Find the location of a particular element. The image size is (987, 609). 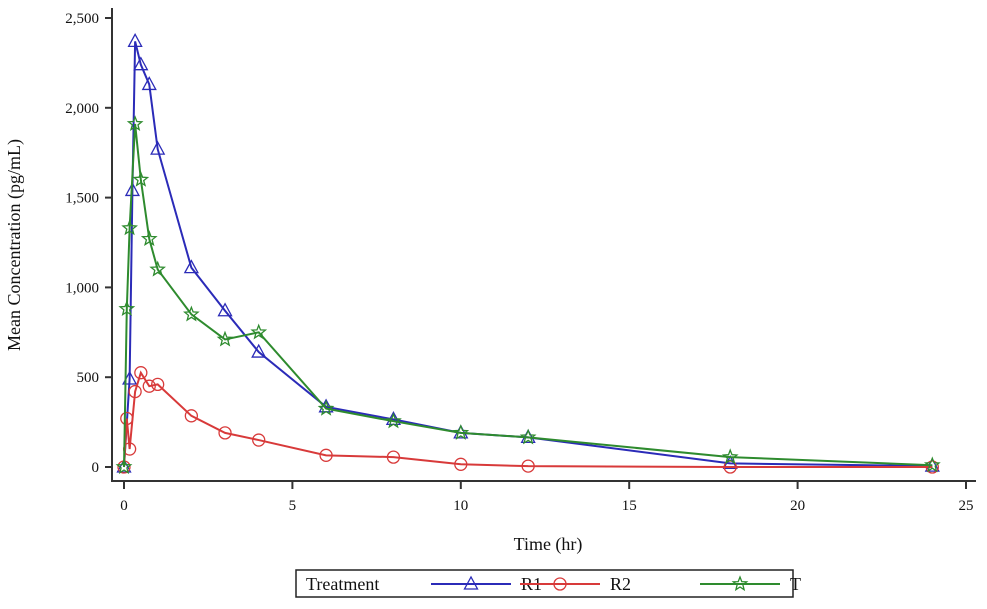

legend-marker-R2 is located at coordinates (560, 584).